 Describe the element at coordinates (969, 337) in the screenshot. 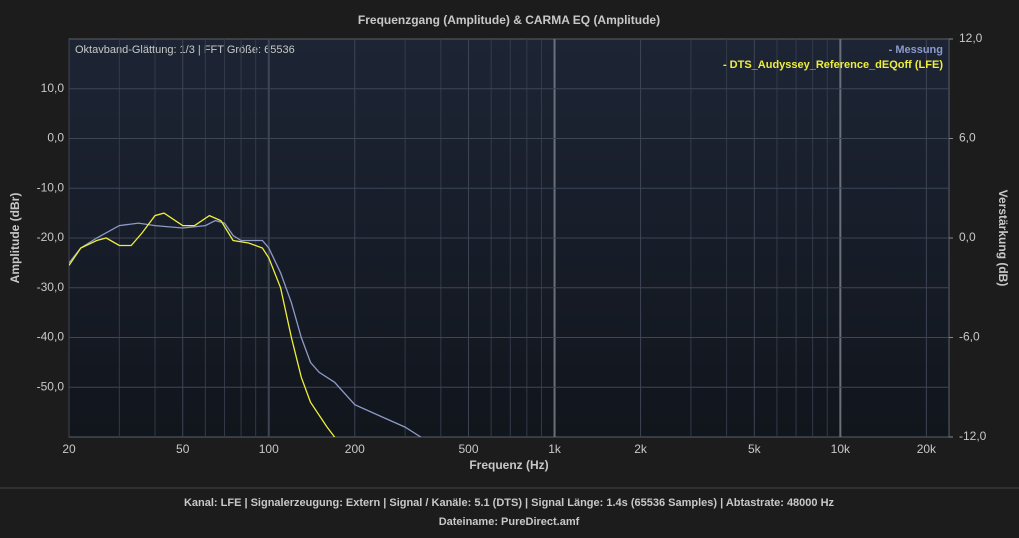

I see `y2-tick-label: -6,0` at that location.